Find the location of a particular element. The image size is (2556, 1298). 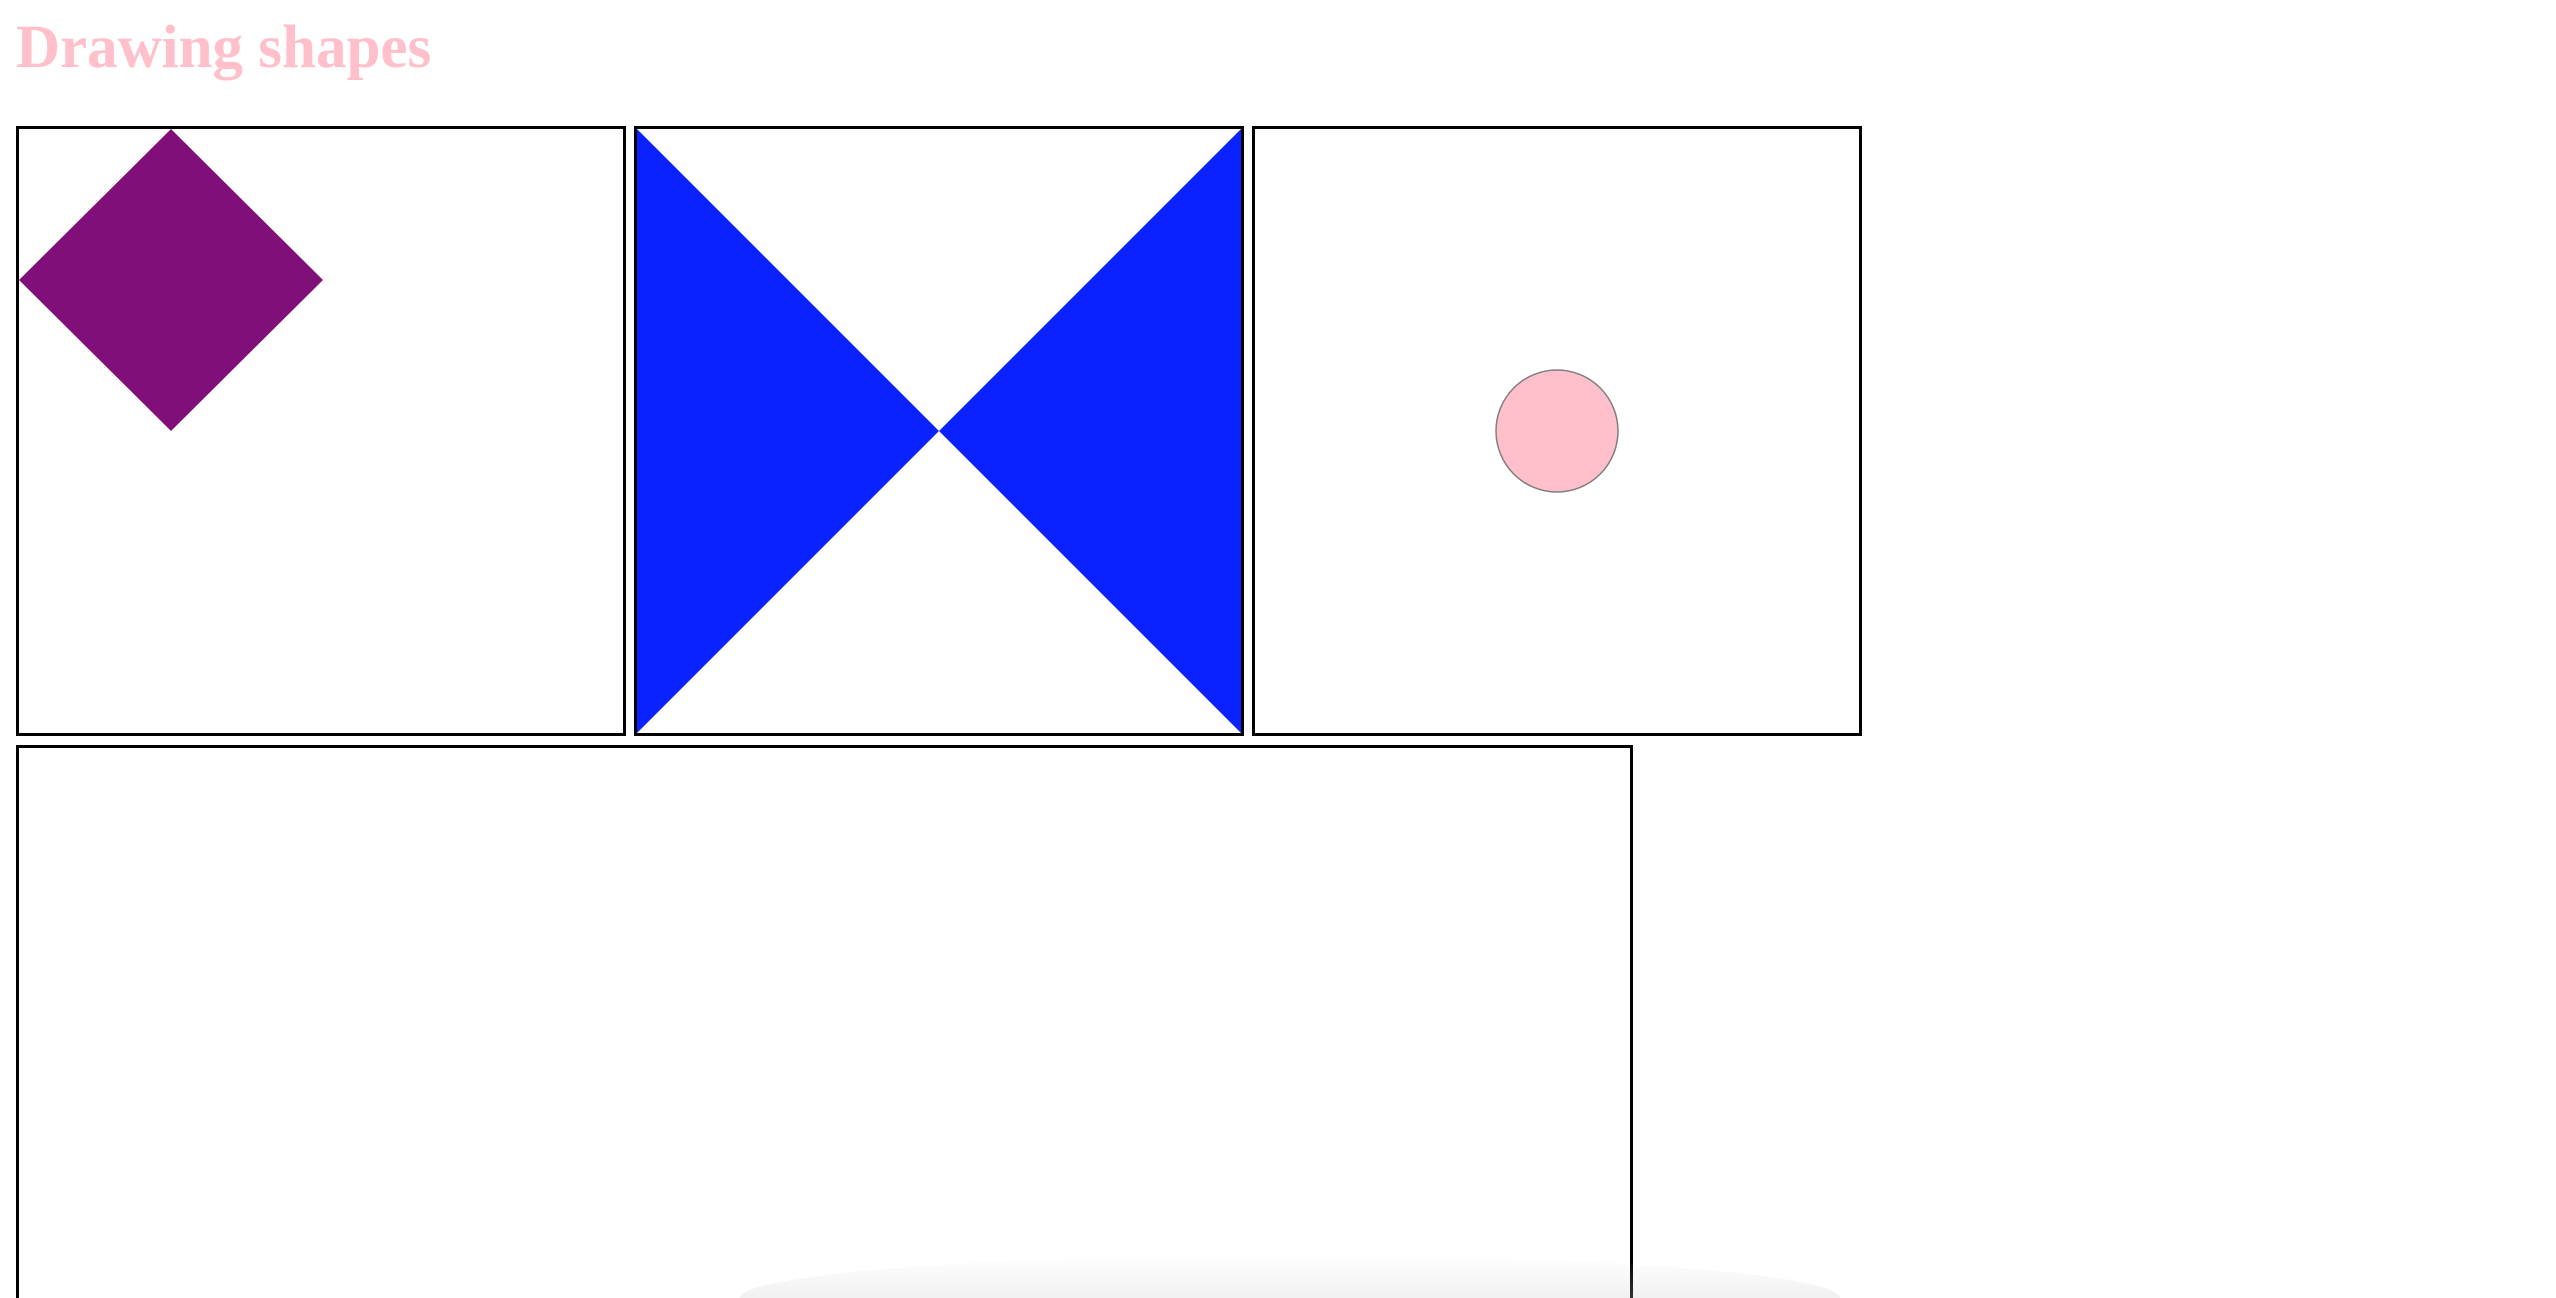

canvas-diamond is located at coordinates (321, 431).